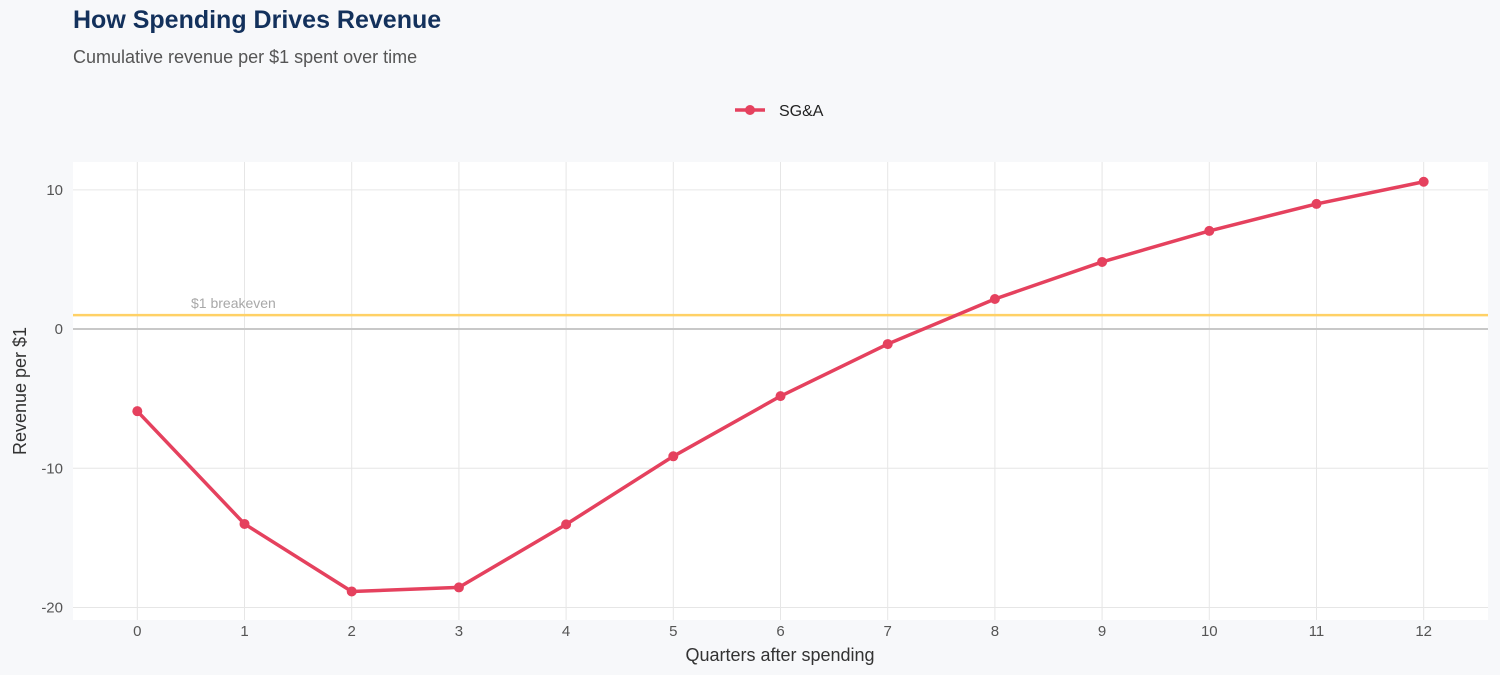 This screenshot has height=675, width=1500. I want to click on x-tick-label: 11, so click(1317, 631).